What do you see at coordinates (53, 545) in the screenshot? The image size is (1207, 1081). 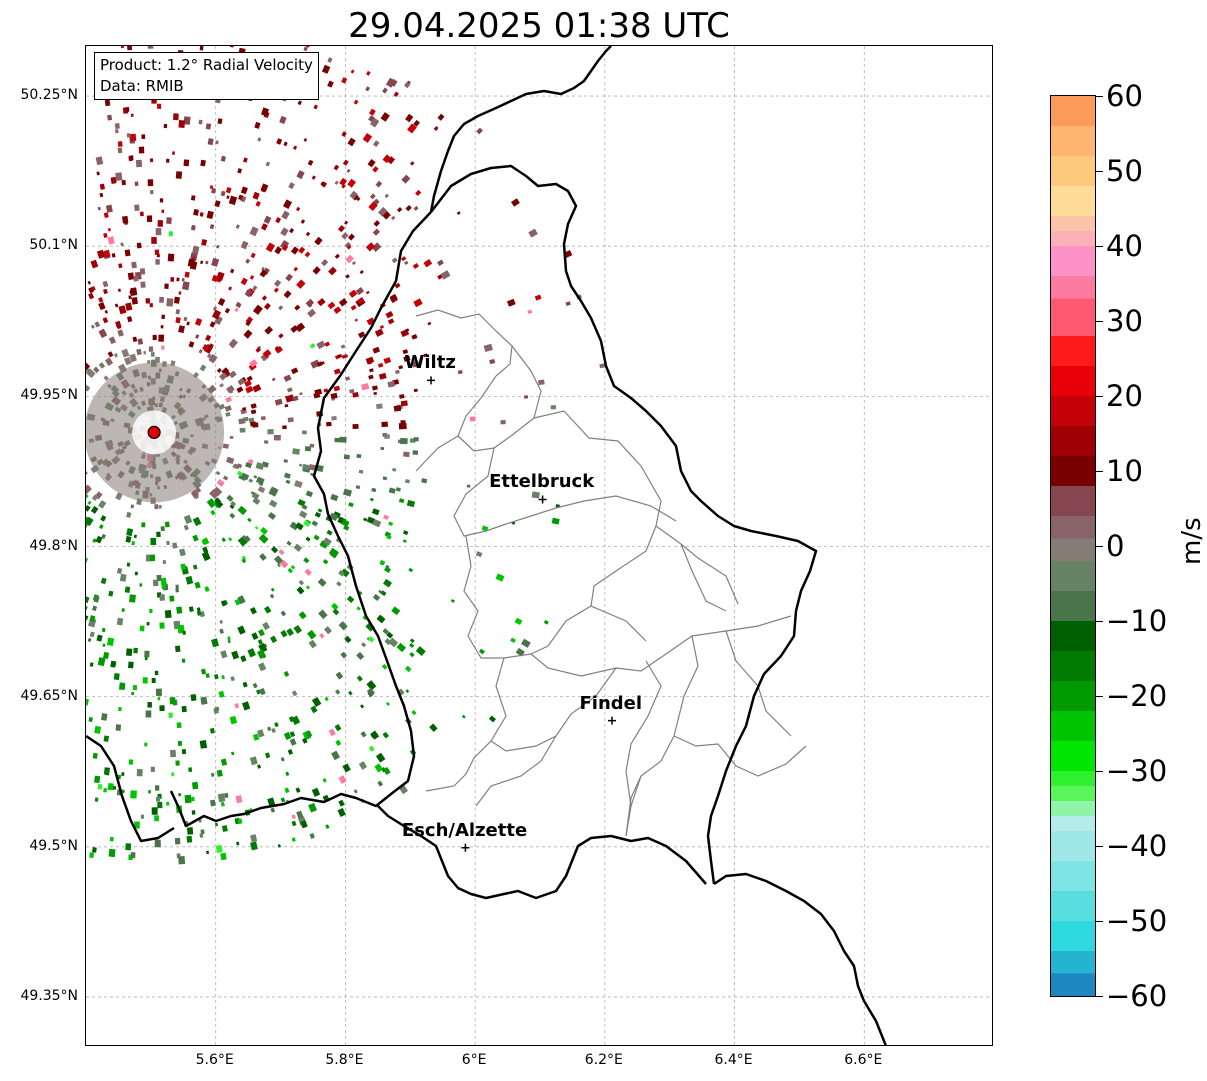 I see `lat-tick-label: 49.8°N` at bounding box center [53, 545].